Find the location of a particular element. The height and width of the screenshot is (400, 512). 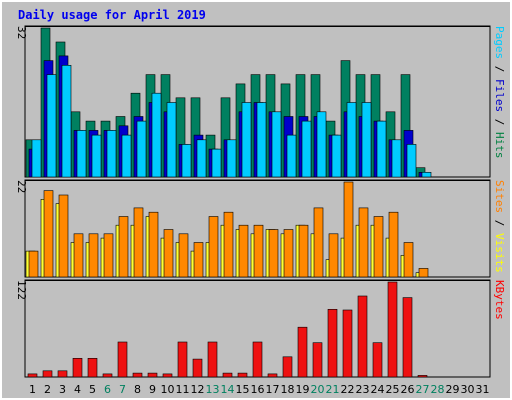

x-tick-label: 18 is located at coordinates (288, 389).